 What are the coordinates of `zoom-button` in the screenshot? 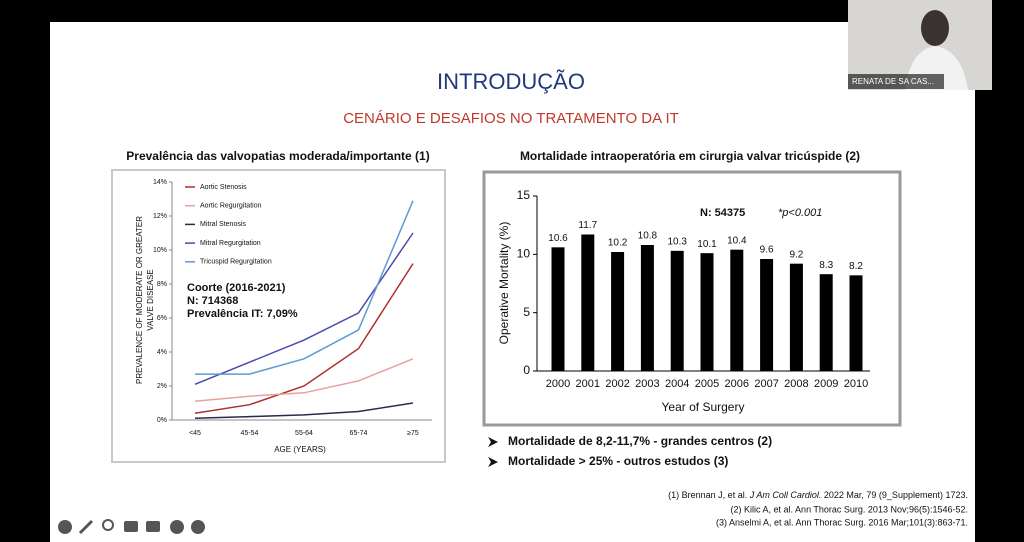 It's located at (108, 525).